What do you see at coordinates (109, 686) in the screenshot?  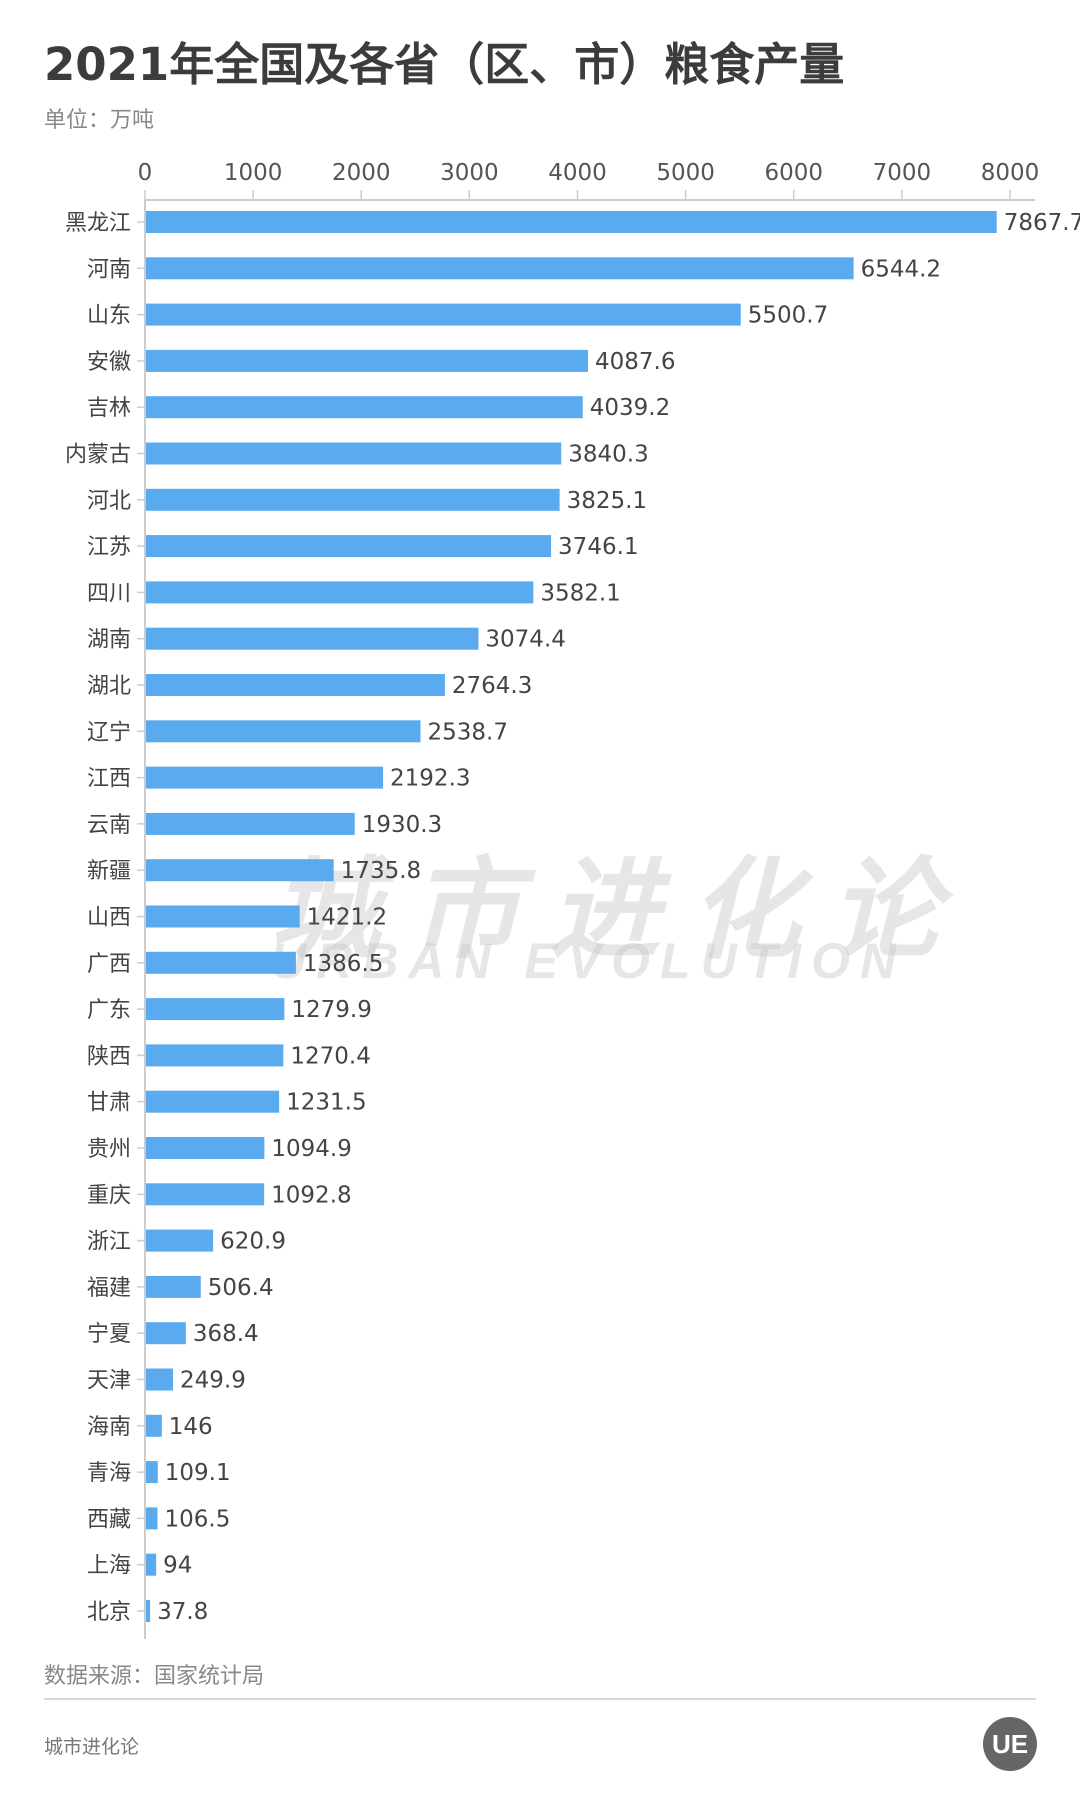 I see `category-label: 湖北` at bounding box center [109, 686].